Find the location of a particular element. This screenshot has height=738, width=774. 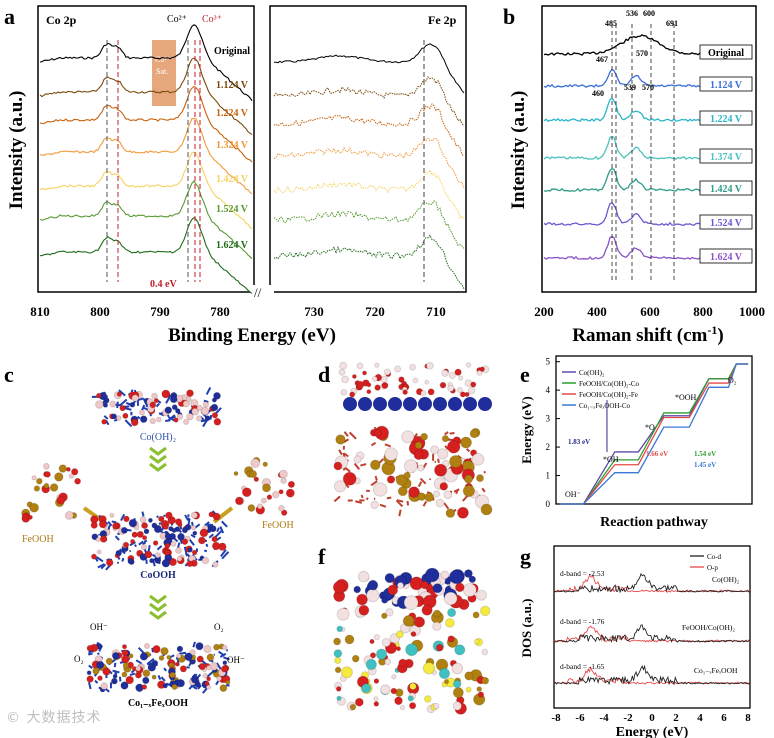

co-atom is located at coordinates (380, 404).